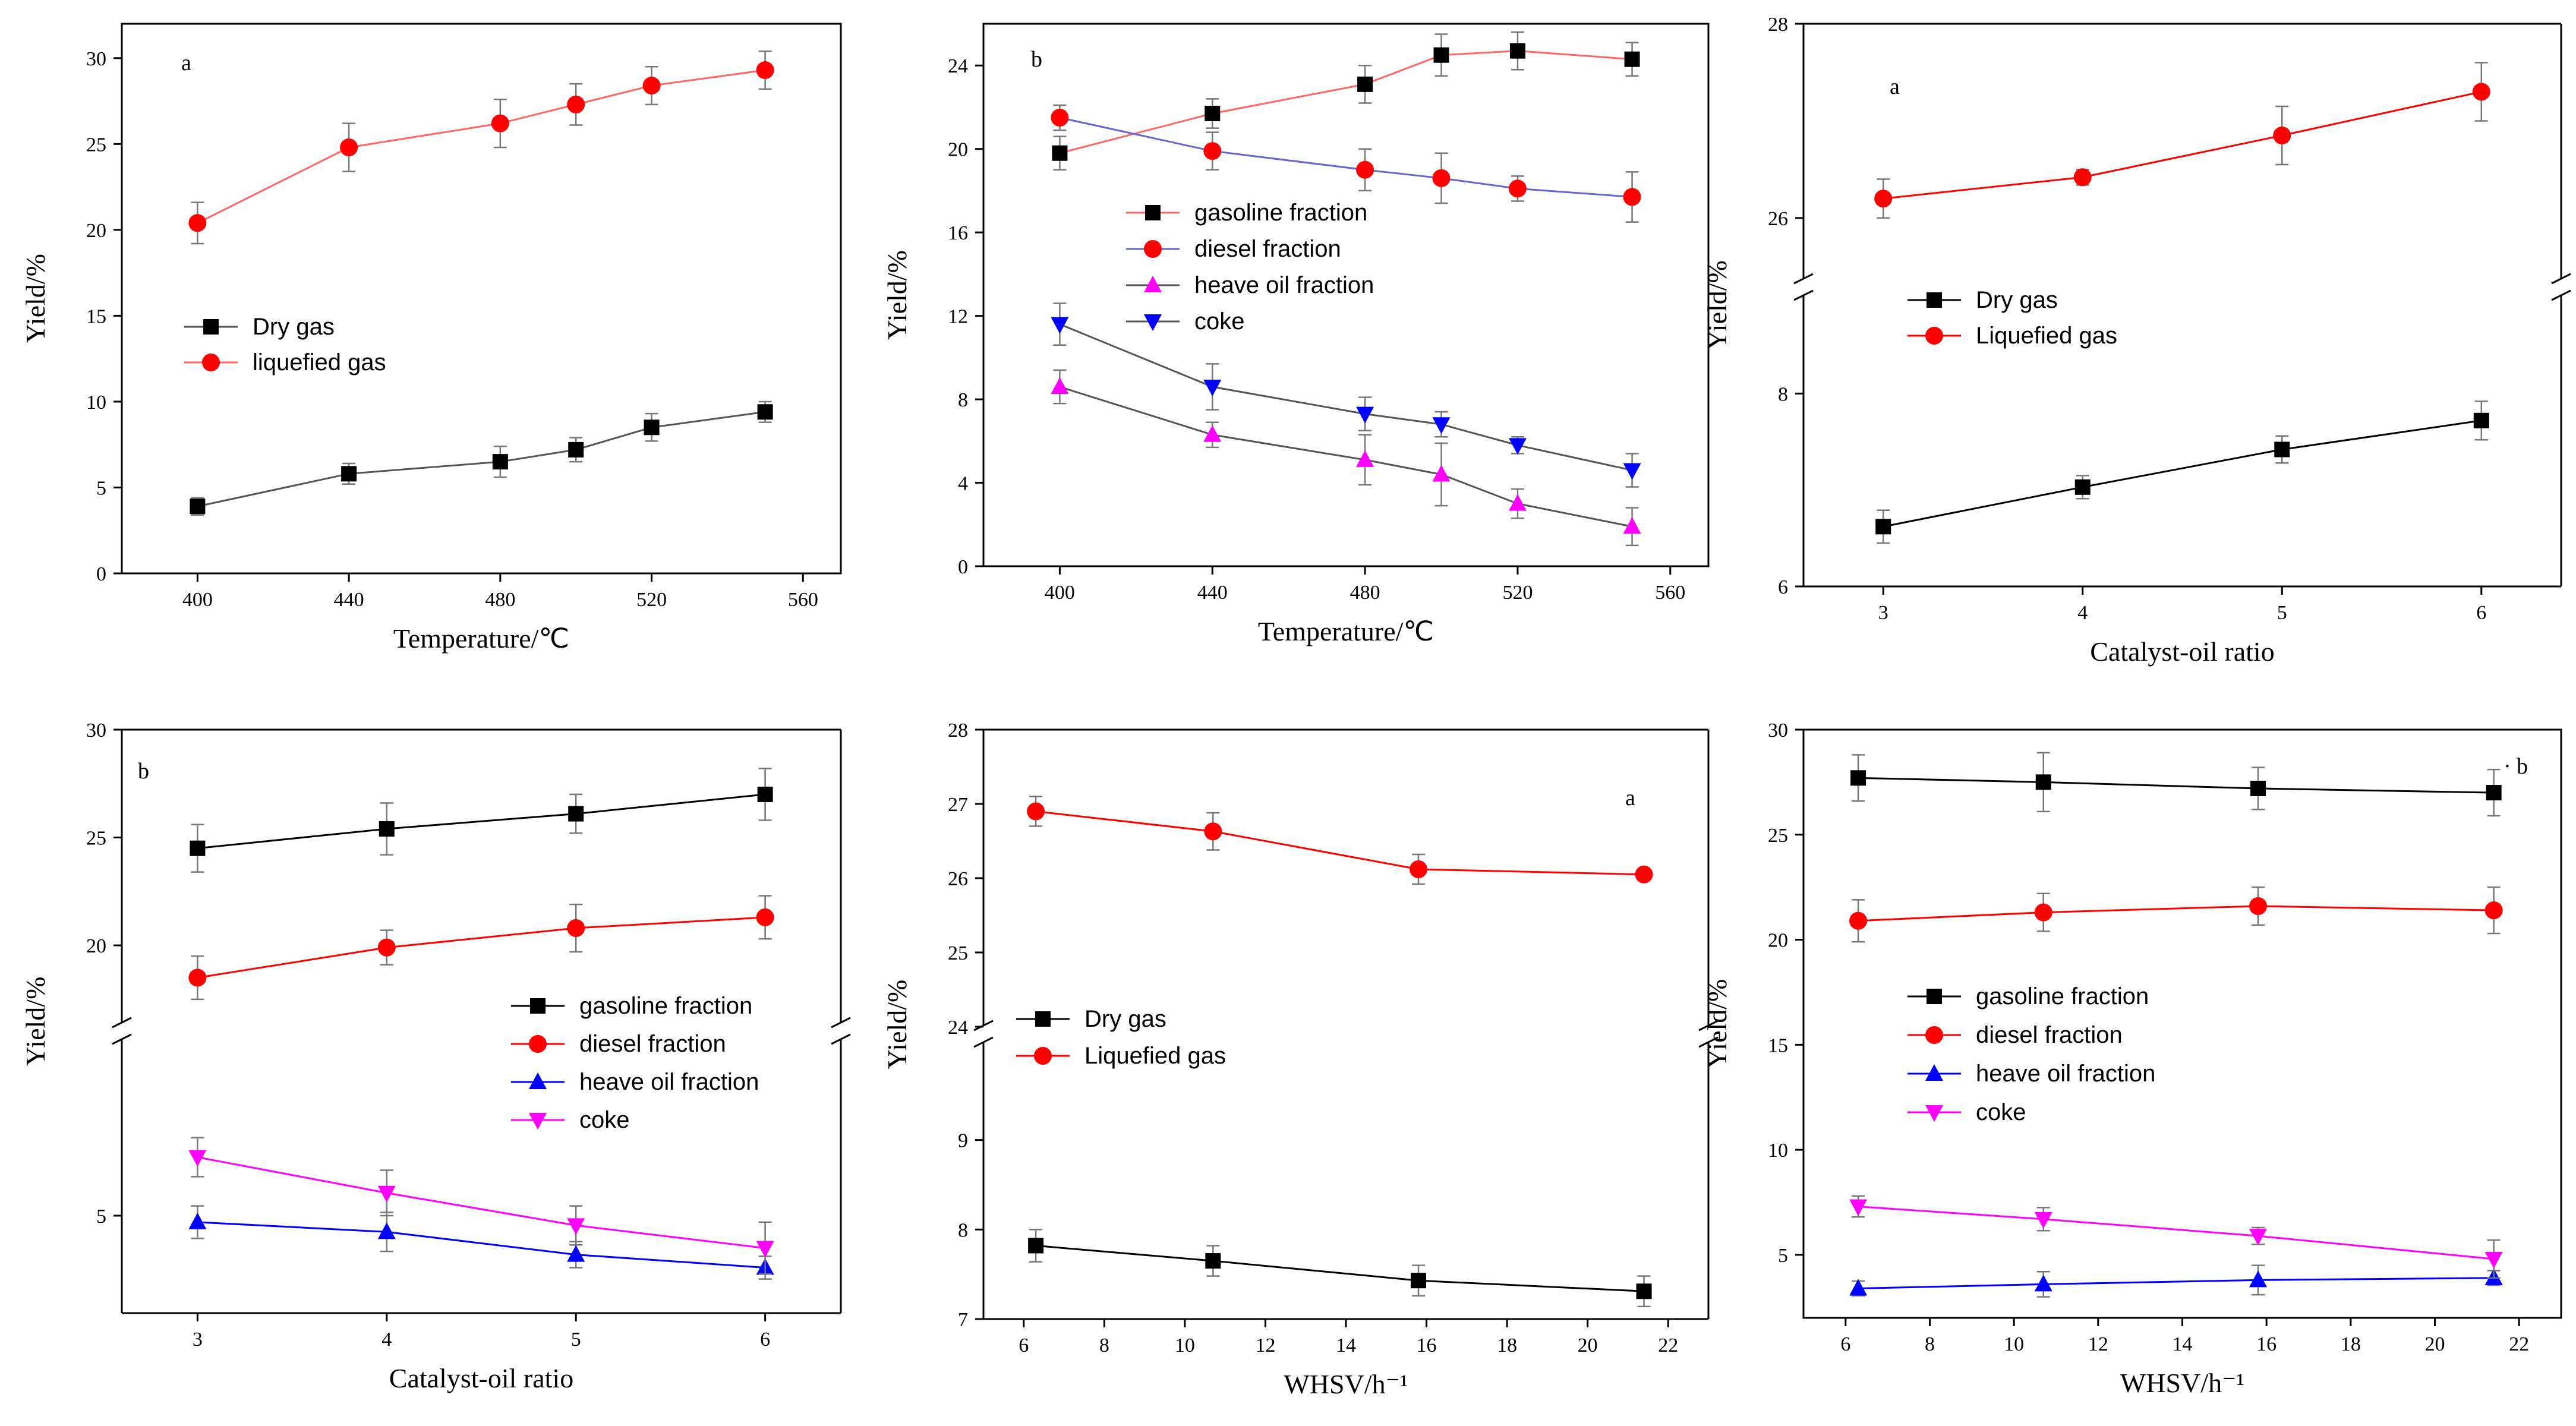 This screenshot has height=1426, width=2576. Describe the element at coordinates (1709, 1025) in the screenshot. I see `axis-break-mark-1a` at that location.